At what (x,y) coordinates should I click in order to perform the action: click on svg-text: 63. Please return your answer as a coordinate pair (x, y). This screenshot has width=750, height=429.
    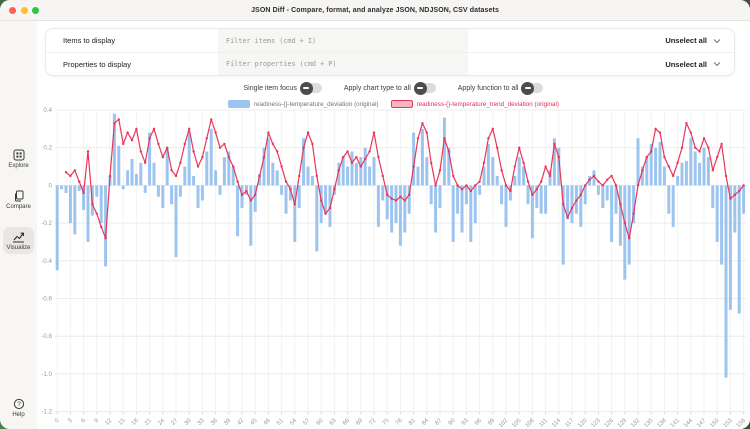
    Looking at the image, I should click on (333, 421).